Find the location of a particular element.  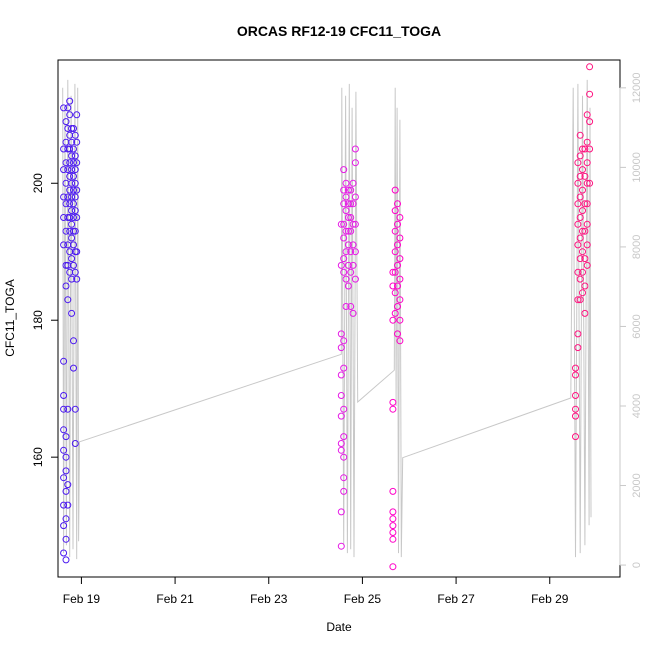

y-axis: 160 180 200 is located at coordinates (45, 320).